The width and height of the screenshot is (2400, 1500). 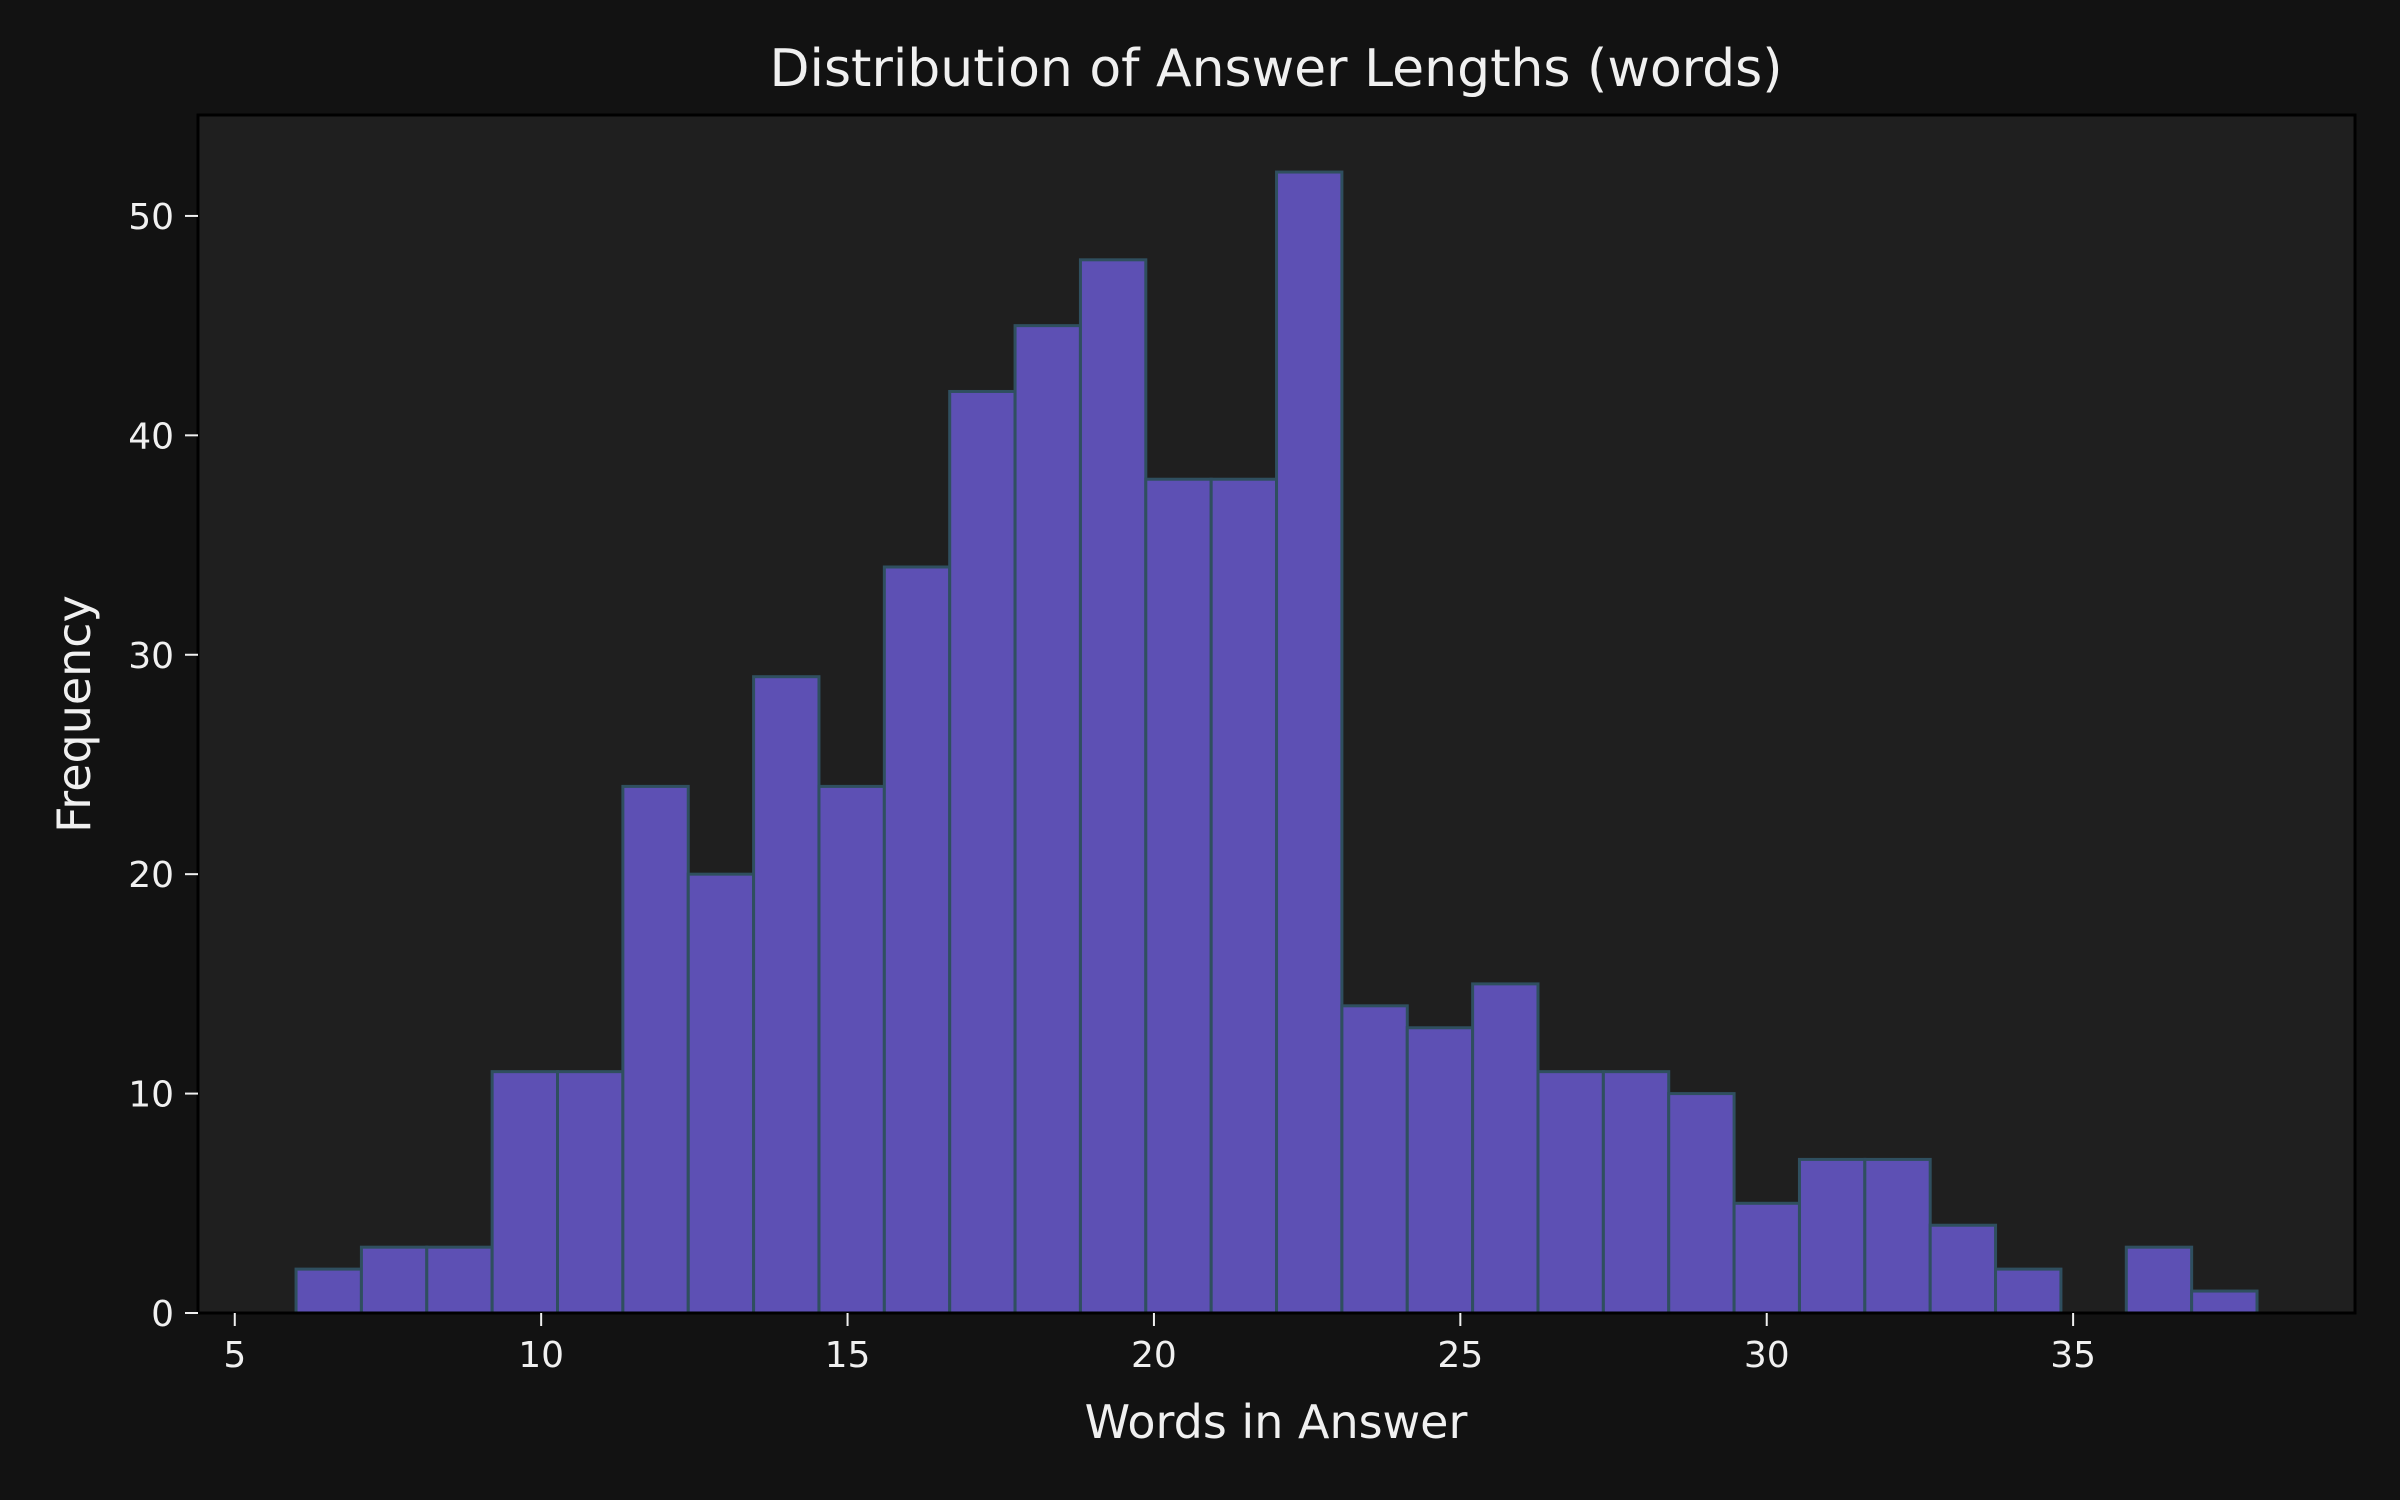 I want to click on x-axis-ticks: 5 10 15 20 25 30 35, so click(x=1159, y=1344).